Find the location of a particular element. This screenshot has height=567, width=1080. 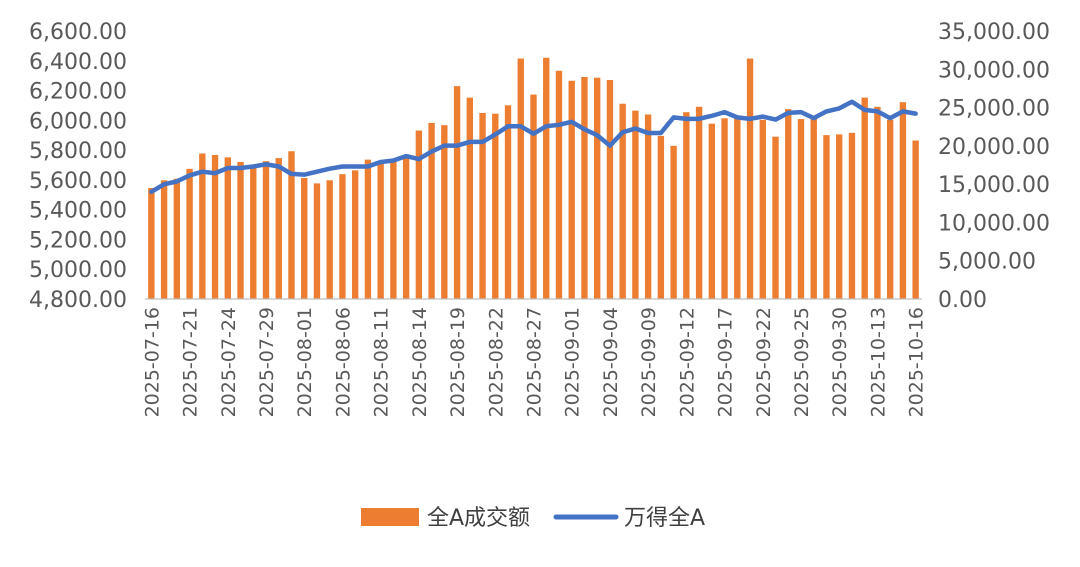

left-tick-label: 6,600.00 is located at coordinates (78, 32).